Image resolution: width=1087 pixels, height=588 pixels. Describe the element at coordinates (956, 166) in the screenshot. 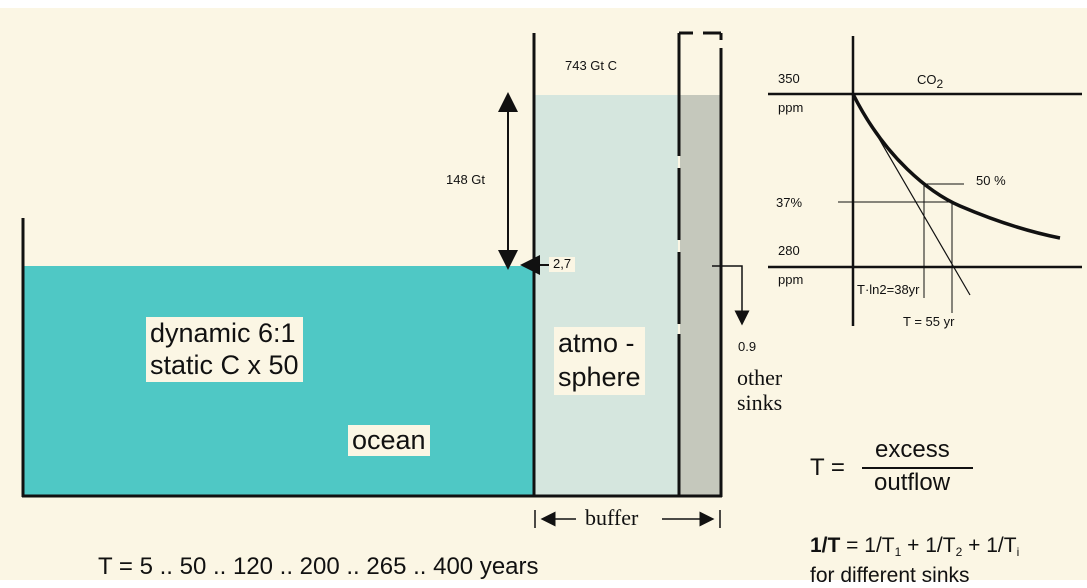

I see `plot-decay-curve` at that location.